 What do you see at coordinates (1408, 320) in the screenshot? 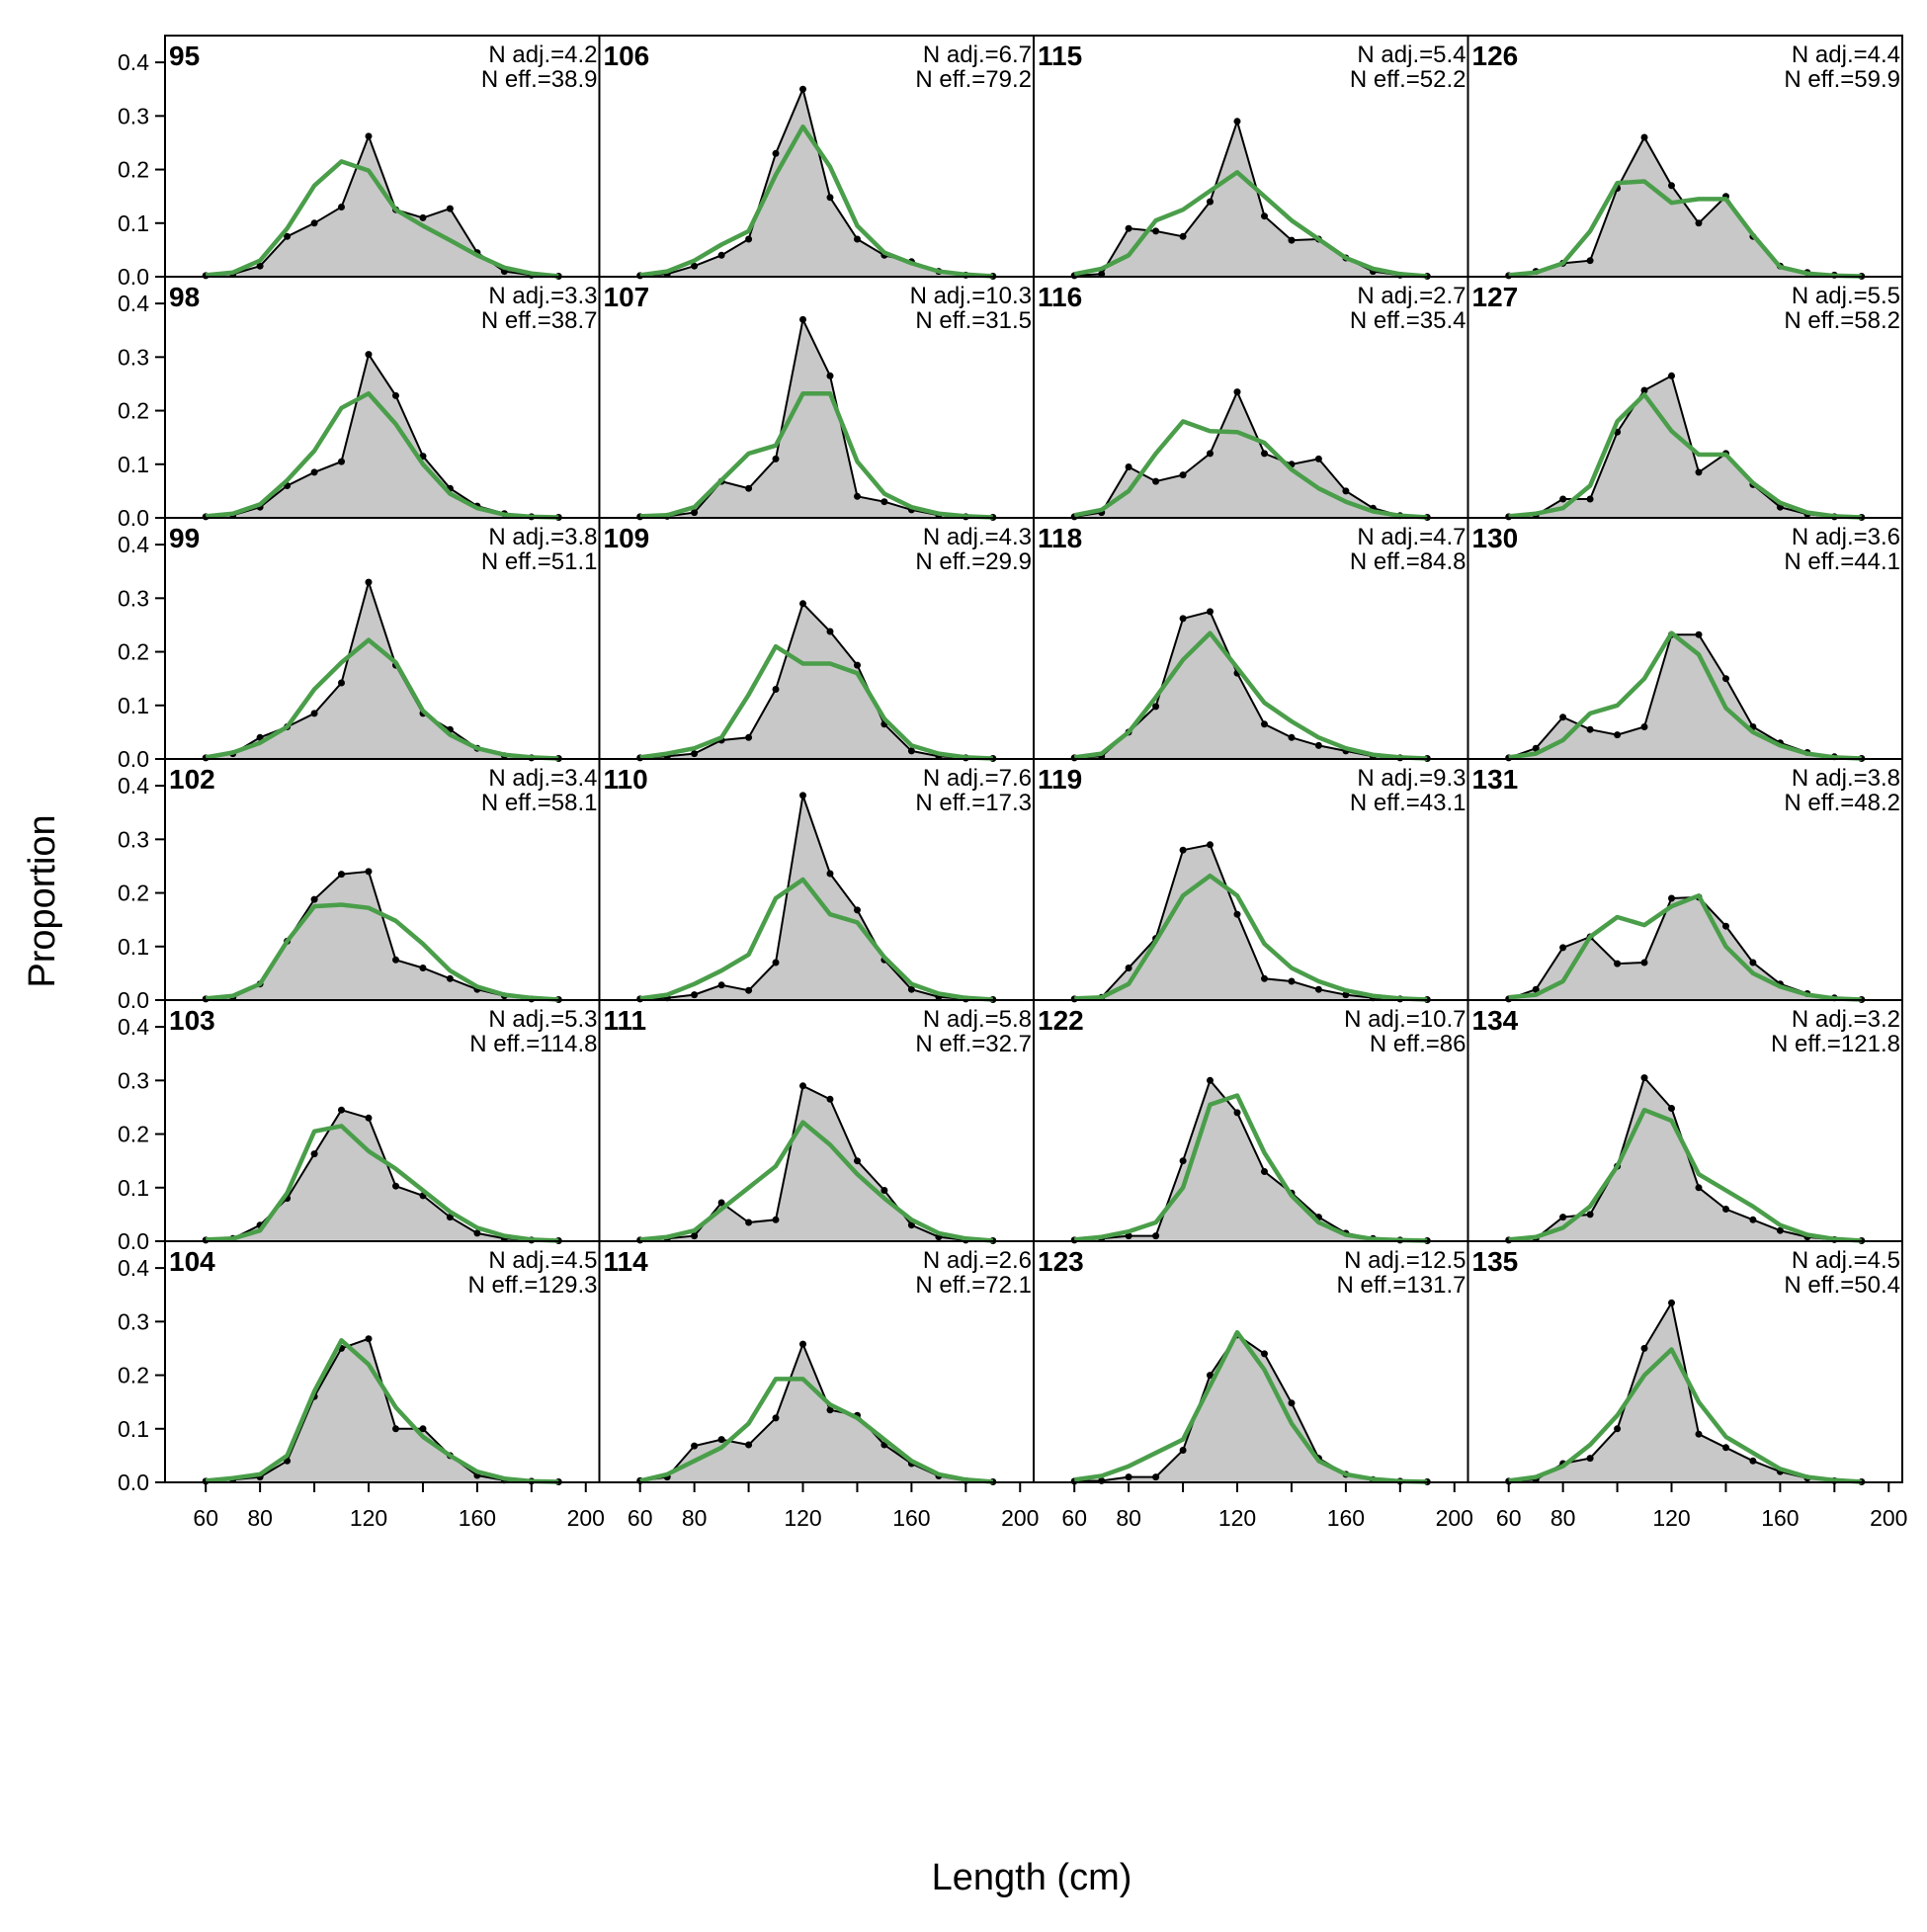
I see `n-eff-label: N eff.=35.4` at bounding box center [1408, 320].